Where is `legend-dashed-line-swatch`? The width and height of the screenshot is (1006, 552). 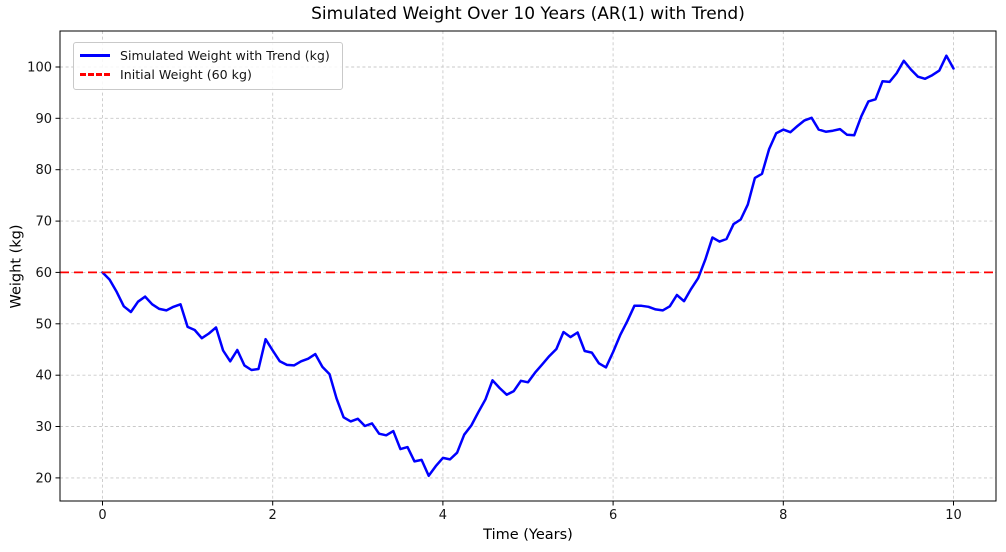
legend-dashed-line-swatch is located at coordinates (95, 75).